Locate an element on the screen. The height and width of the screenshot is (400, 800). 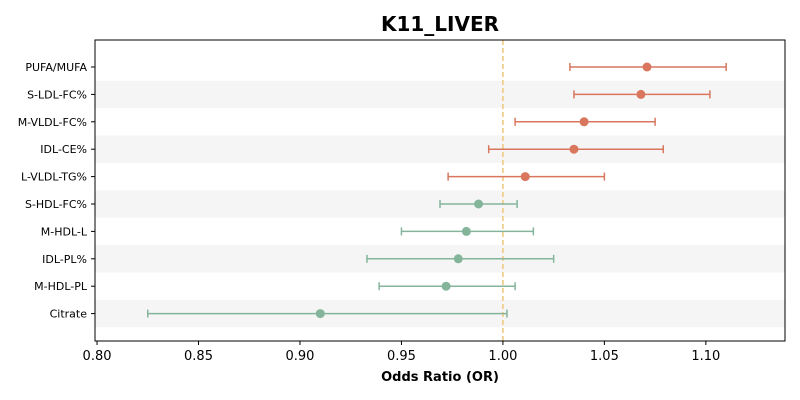
x-tick-label: 0.95 is located at coordinates (401, 356).